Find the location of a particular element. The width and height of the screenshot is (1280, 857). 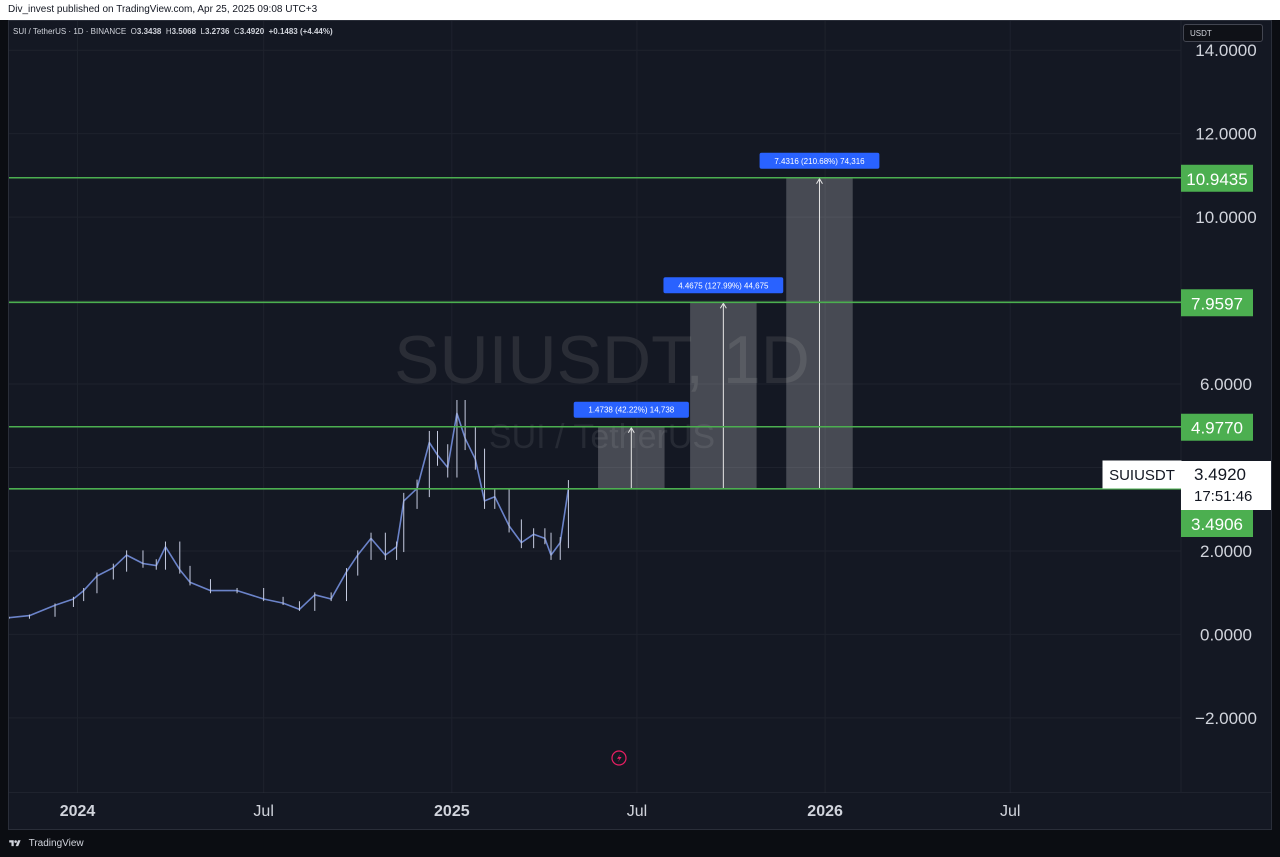

measure-label: 4.4675 (127.99%) 44,675 is located at coordinates (723, 285).